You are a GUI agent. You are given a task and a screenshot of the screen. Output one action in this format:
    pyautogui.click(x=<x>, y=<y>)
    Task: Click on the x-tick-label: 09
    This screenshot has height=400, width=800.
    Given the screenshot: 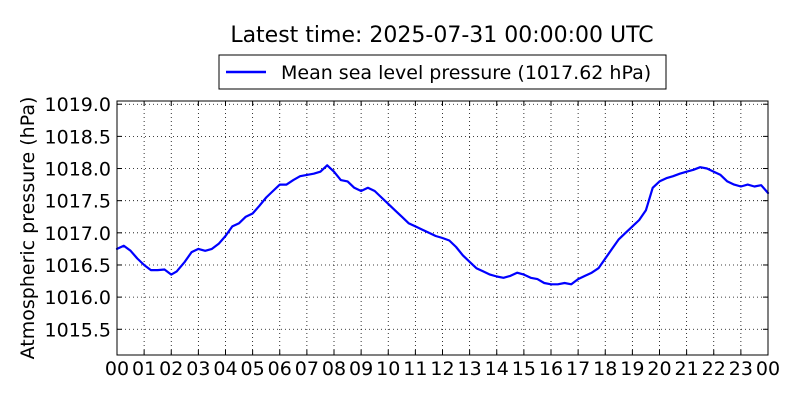 What is the action you would take?
    pyautogui.click(x=361, y=369)
    